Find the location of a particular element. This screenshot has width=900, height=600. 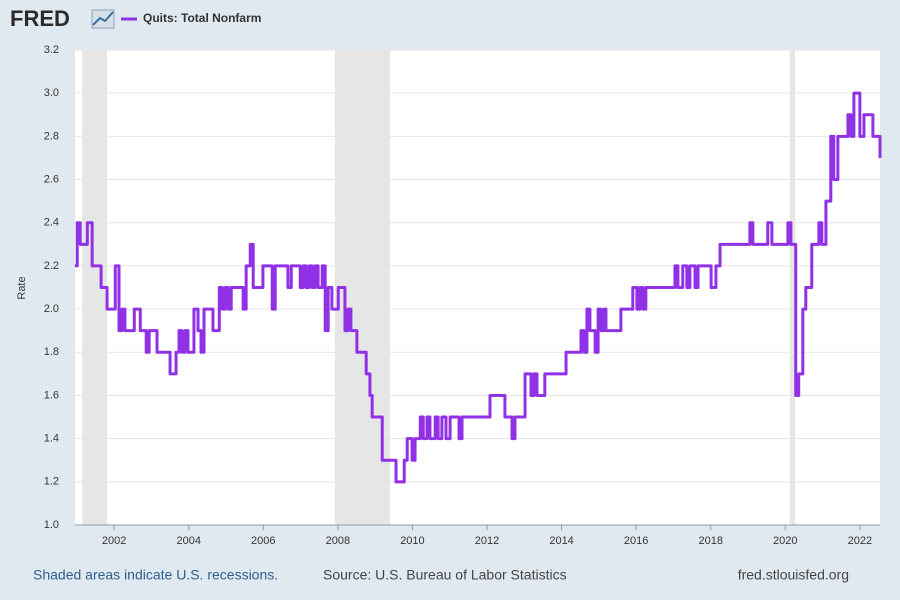

y-tick-label: 1.0 is located at coordinates (51, 525).